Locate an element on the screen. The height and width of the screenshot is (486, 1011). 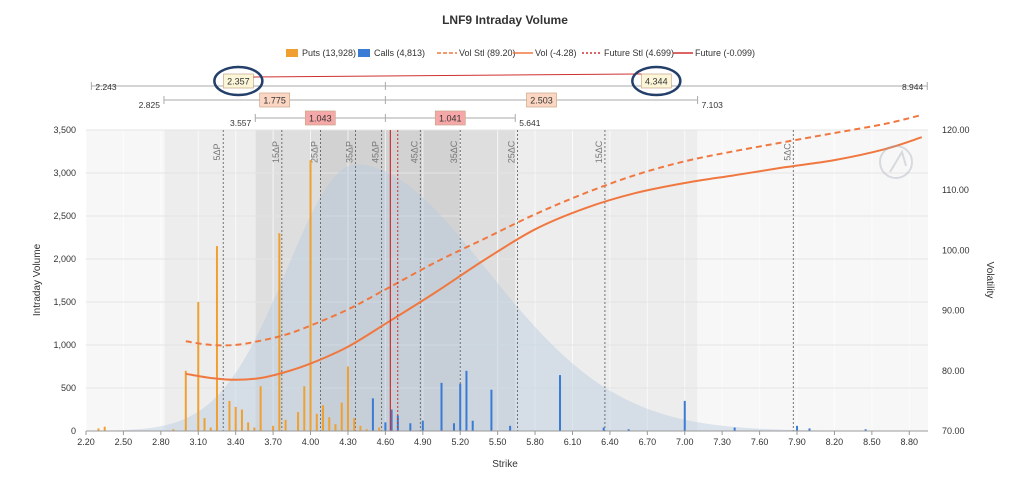
range-left-label: 3.557 is located at coordinates (241, 123).